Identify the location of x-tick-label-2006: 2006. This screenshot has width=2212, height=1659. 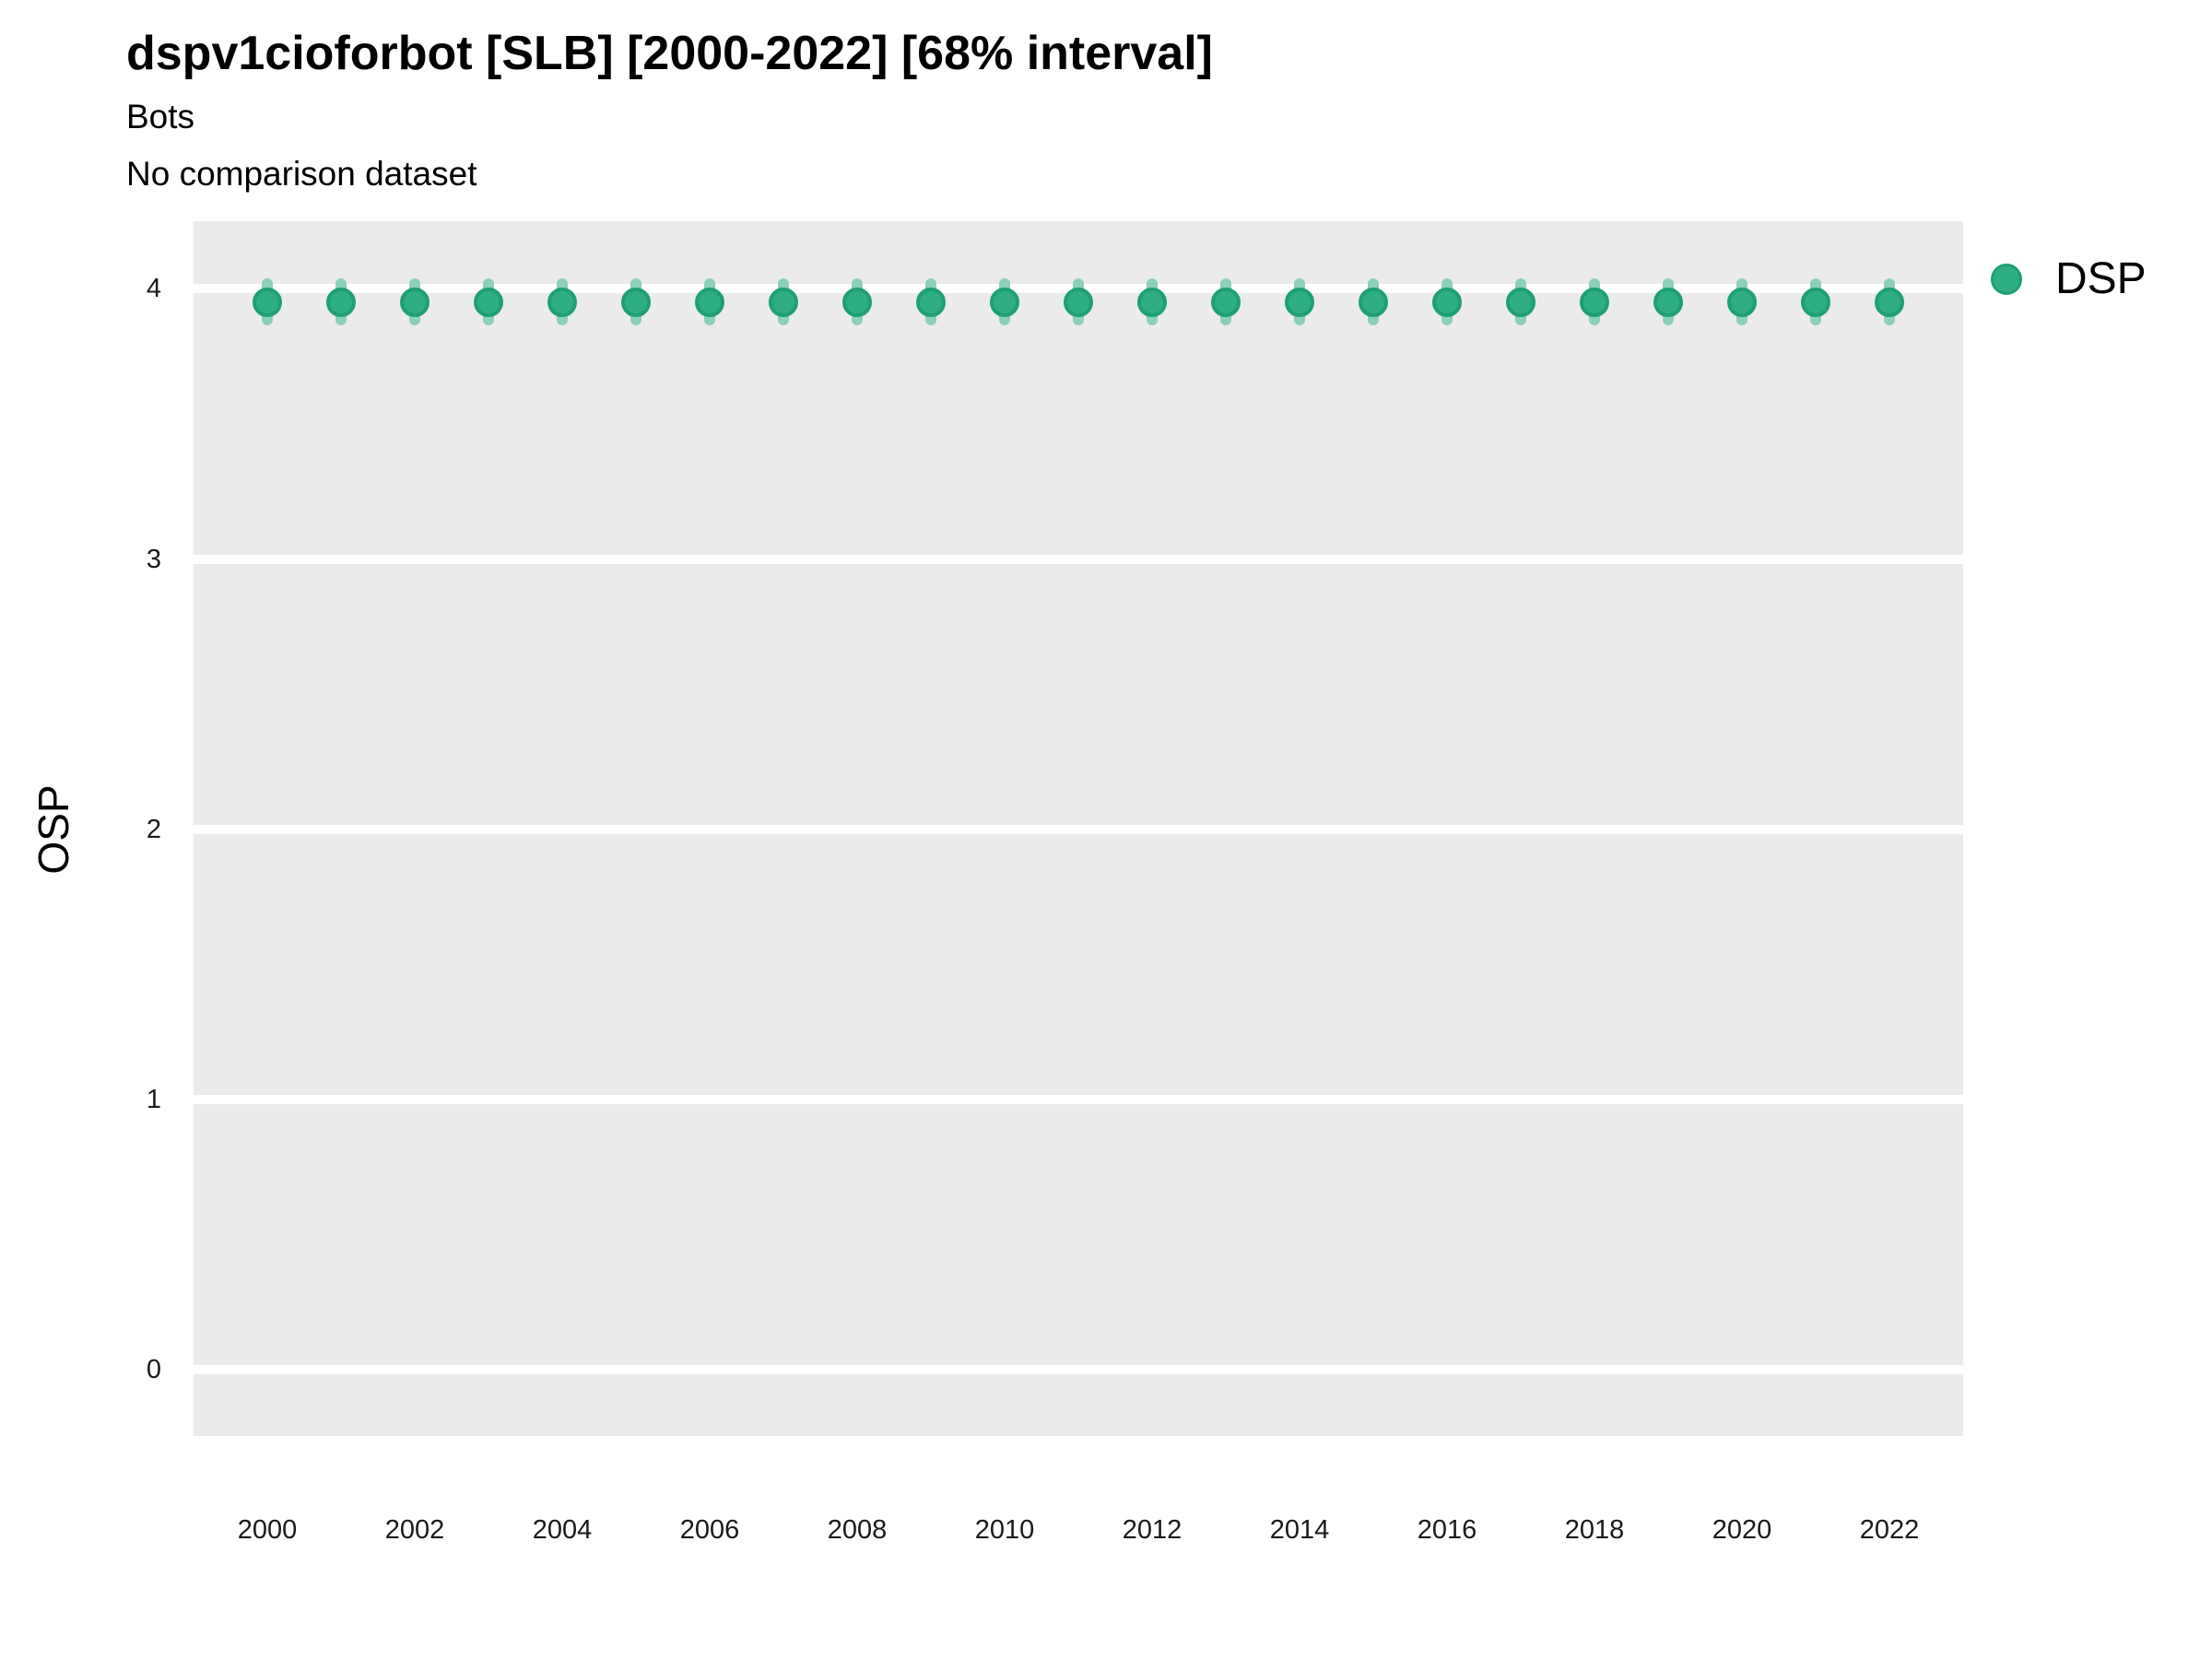
(709, 1530).